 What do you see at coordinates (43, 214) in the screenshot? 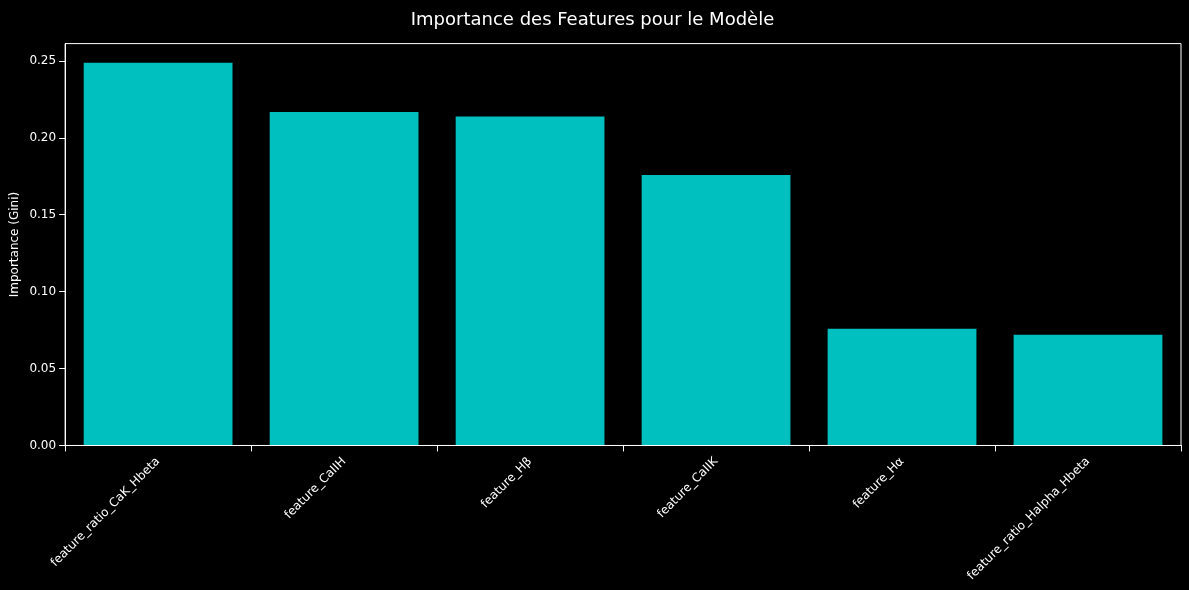
I see `y-tick-label: 0.15` at bounding box center [43, 214].